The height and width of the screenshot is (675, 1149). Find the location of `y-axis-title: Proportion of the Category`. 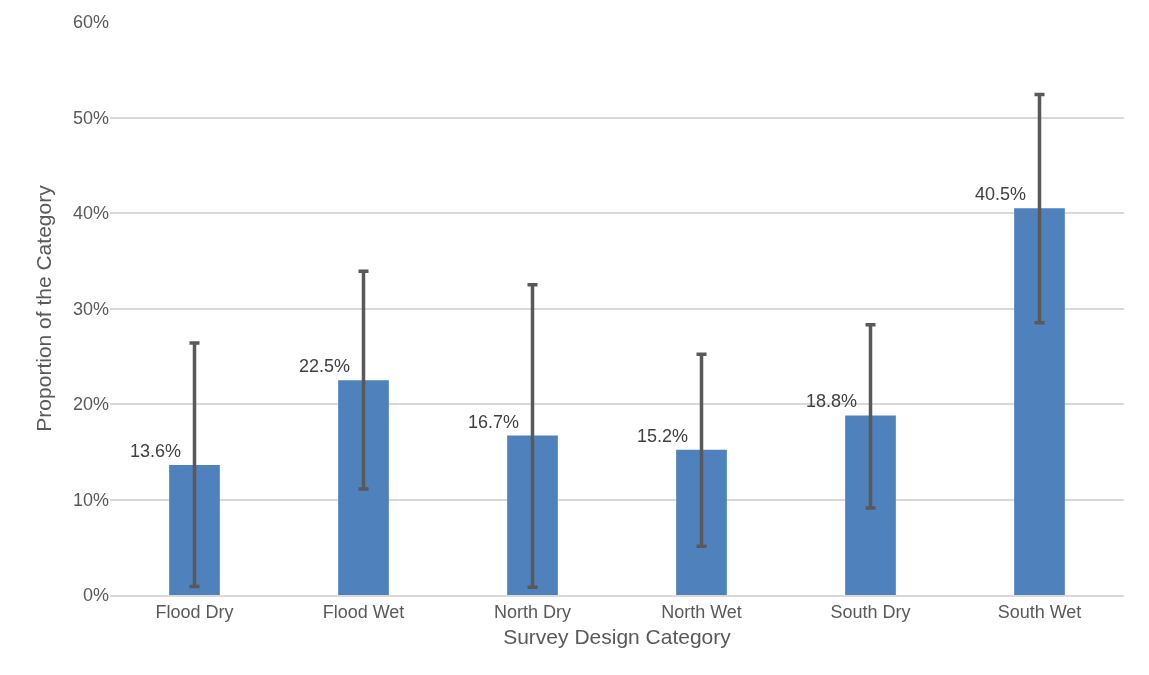

y-axis-title: Proportion of the Category is located at coordinates (44, 308).